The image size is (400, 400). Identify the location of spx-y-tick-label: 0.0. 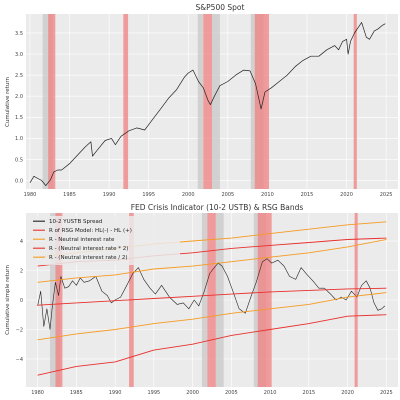
(19, 181).